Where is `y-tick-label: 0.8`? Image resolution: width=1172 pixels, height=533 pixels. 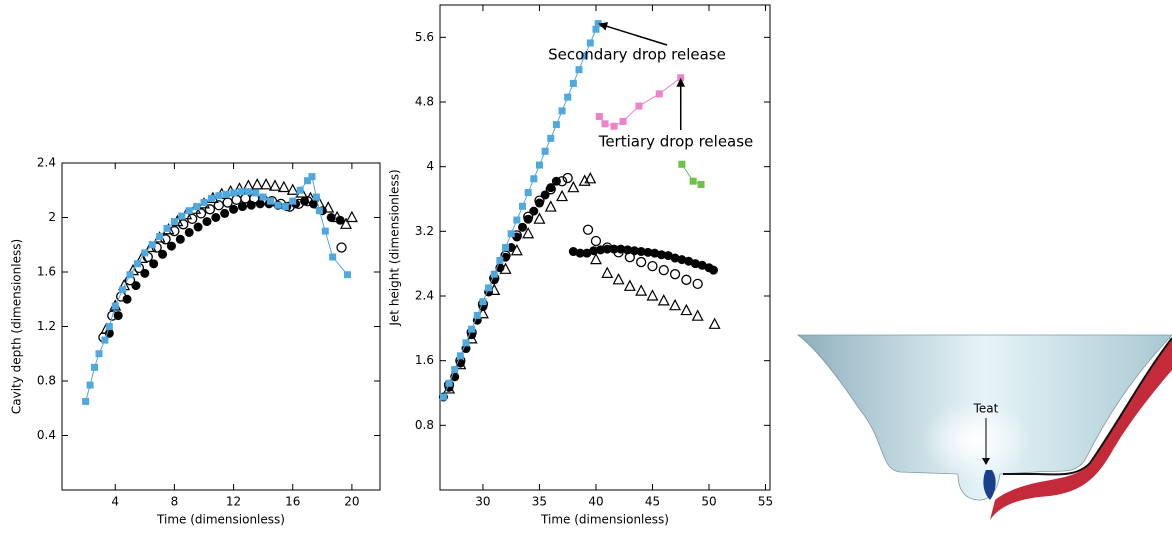 y-tick-label: 0.8 is located at coordinates (46, 381).